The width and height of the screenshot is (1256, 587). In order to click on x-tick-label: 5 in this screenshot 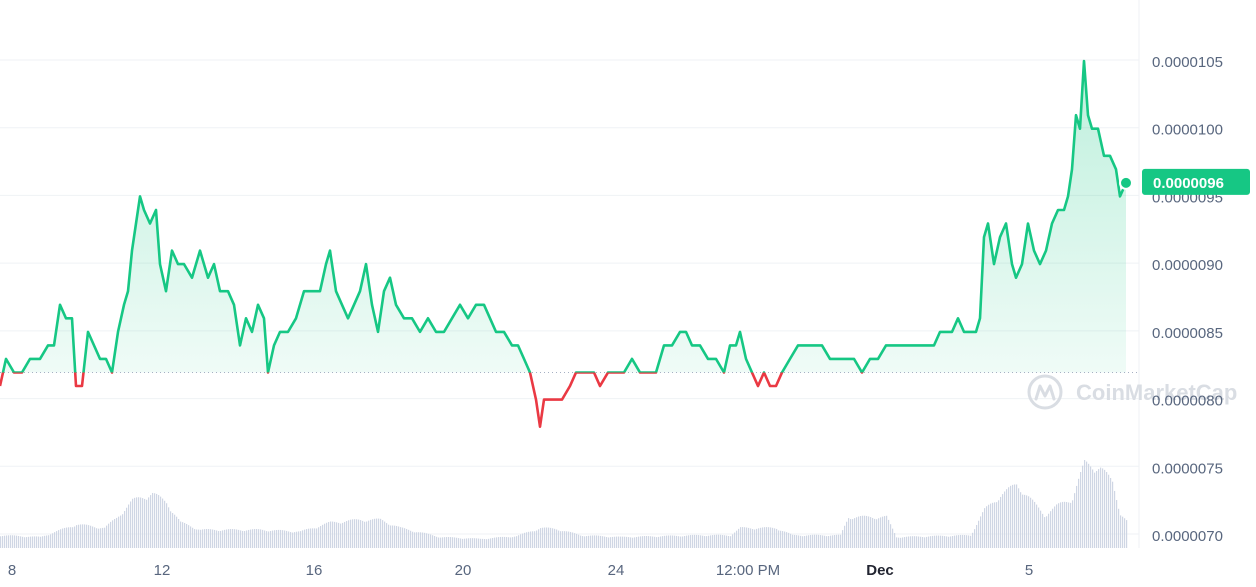, I will do `click(1029, 570)`.